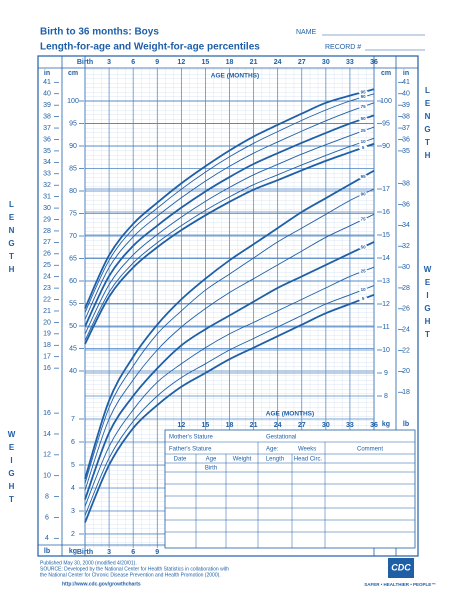 The width and height of the screenshot is (463, 599). Describe the element at coordinates (190, 450) in the screenshot. I see `father-stature: Father's Stature` at that location.